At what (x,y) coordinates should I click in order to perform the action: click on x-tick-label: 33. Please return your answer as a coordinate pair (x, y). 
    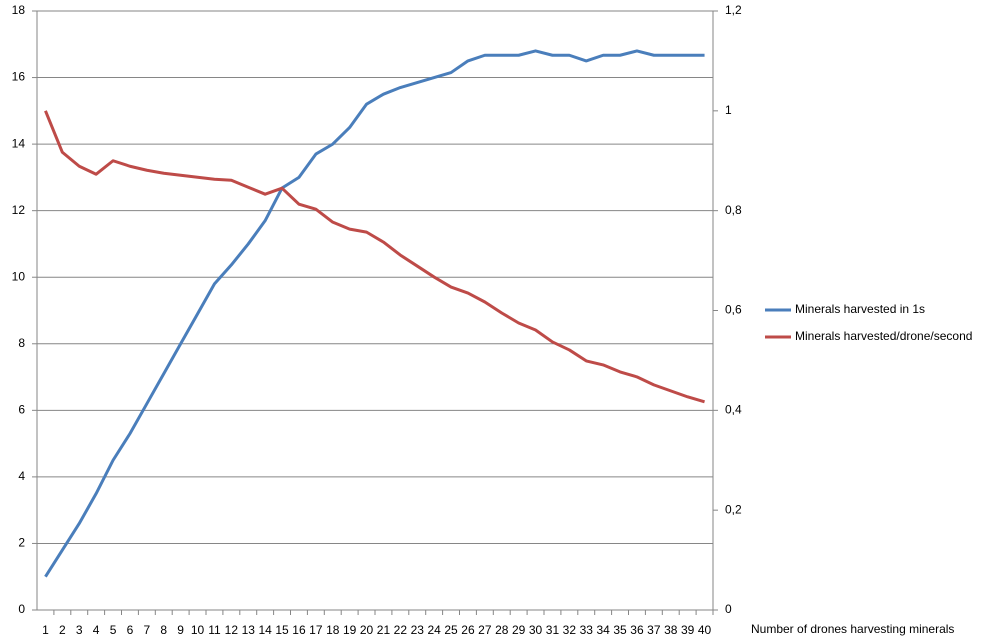
    Looking at the image, I should click on (587, 630).